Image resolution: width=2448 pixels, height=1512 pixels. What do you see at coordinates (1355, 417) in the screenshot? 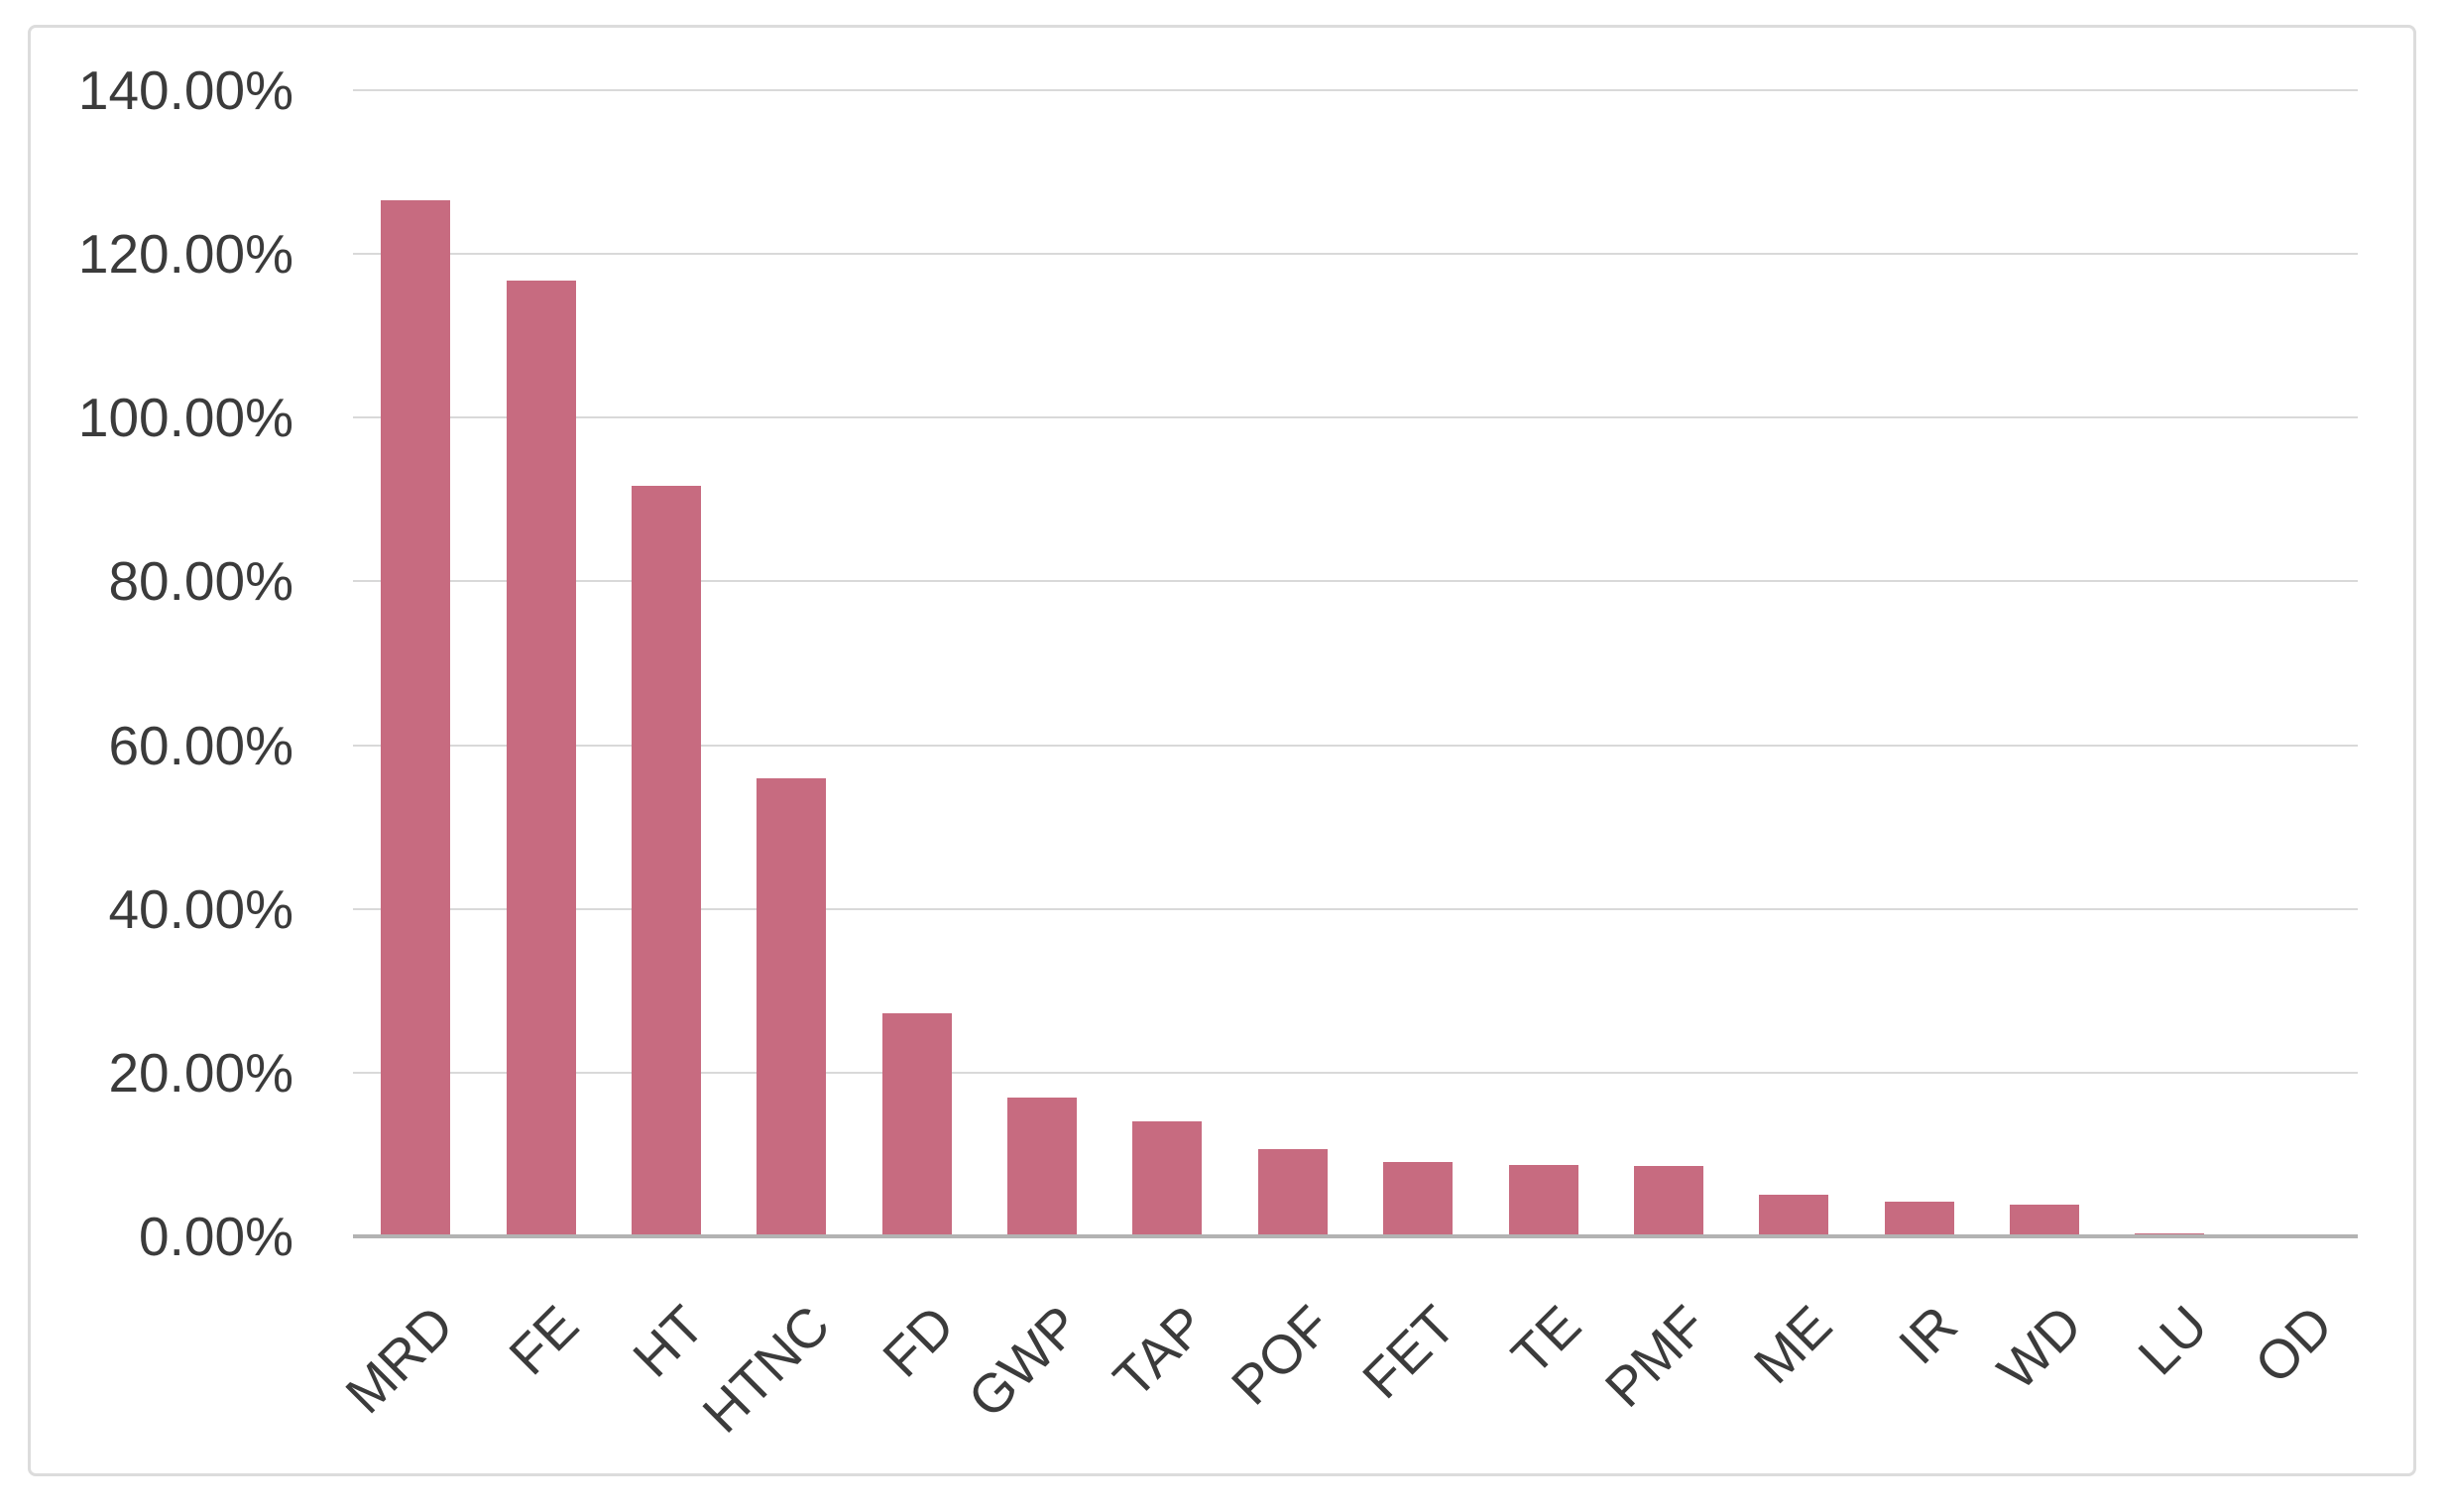
I see `gridline-100.00%` at bounding box center [1355, 417].